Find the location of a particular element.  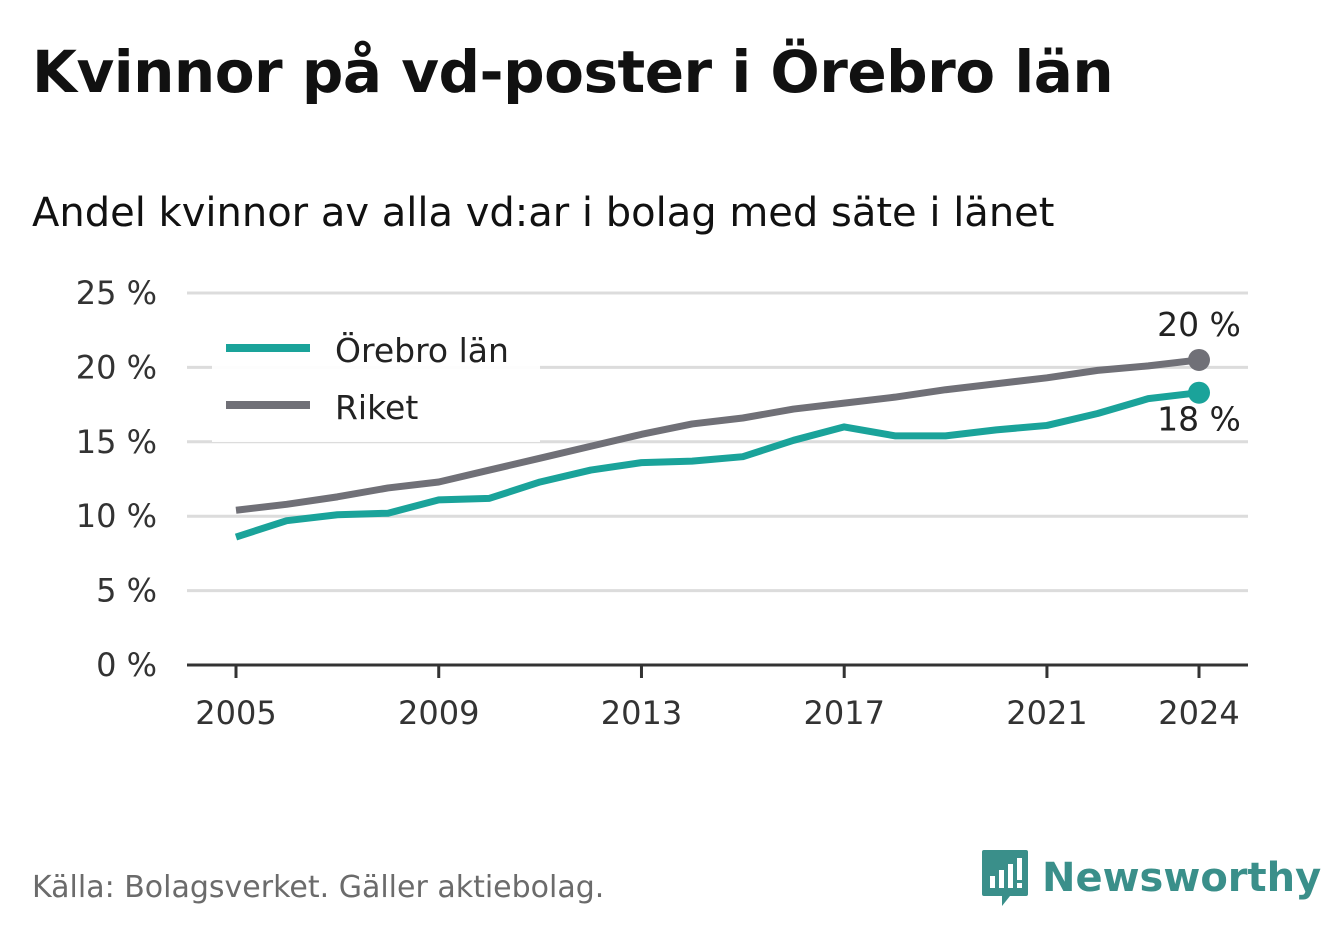

newsworthy-logo-icon is located at coordinates (1005, 878).